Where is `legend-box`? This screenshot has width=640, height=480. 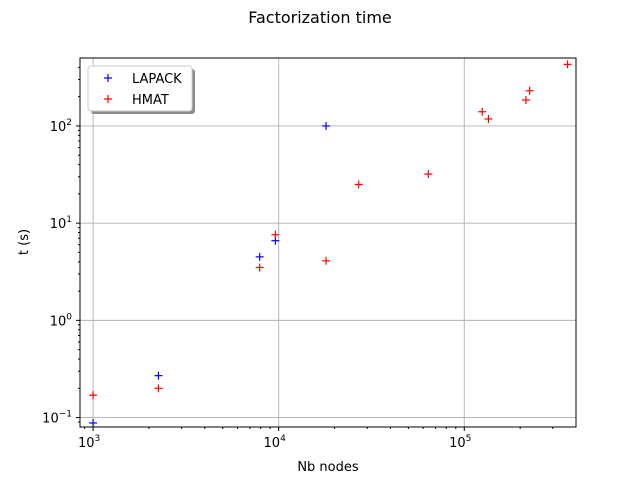 legend-box is located at coordinates (140, 88).